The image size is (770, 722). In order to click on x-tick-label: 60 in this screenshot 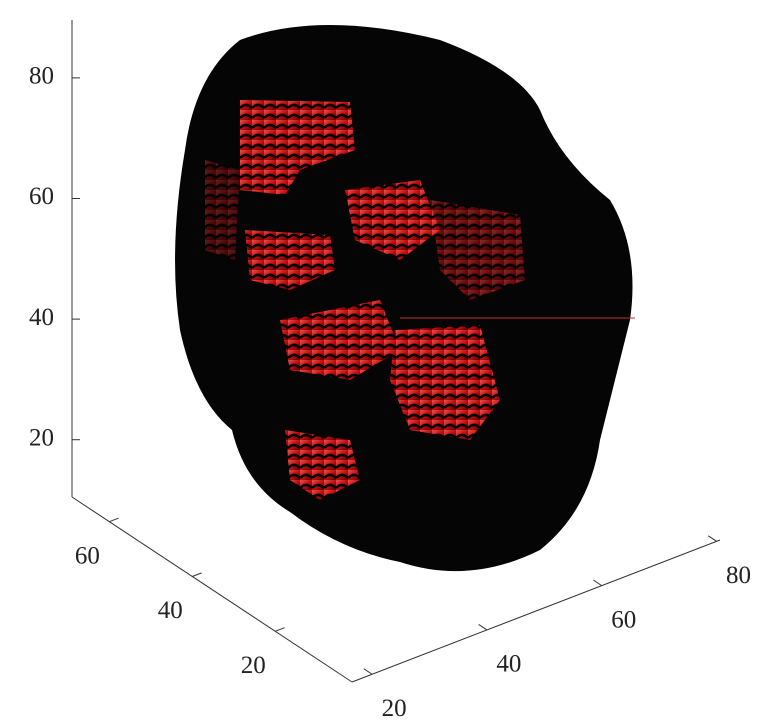, I will do `click(623, 619)`.